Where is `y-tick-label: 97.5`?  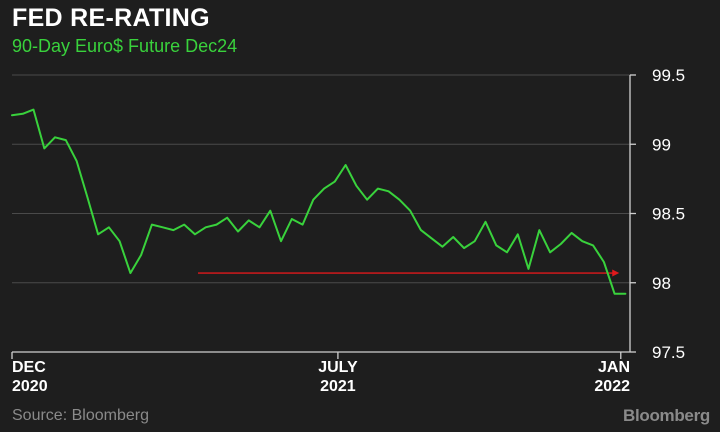 y-tick-label: 97.5 is located at coordinates (668, 352).